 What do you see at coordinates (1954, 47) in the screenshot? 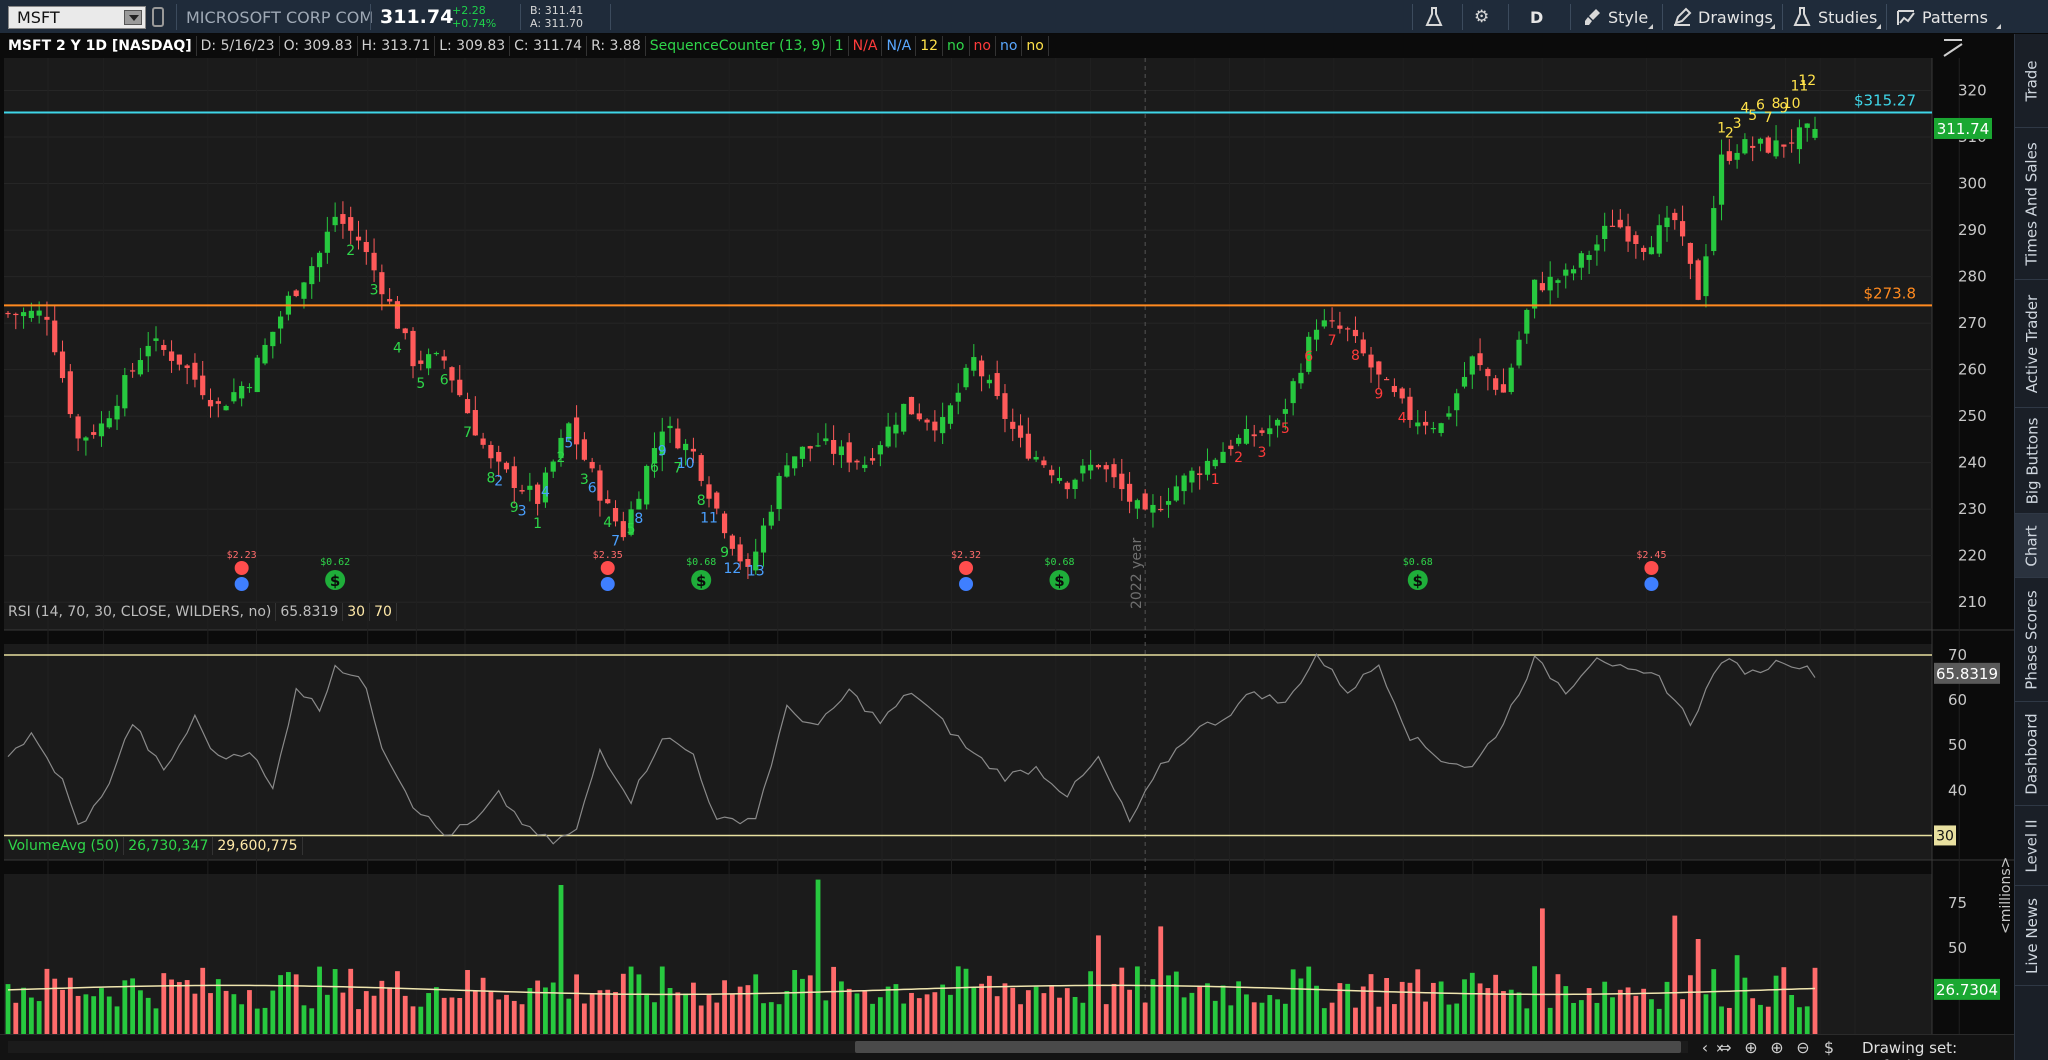
I see `draw-line-icon` at bounding box center [1954, 47].